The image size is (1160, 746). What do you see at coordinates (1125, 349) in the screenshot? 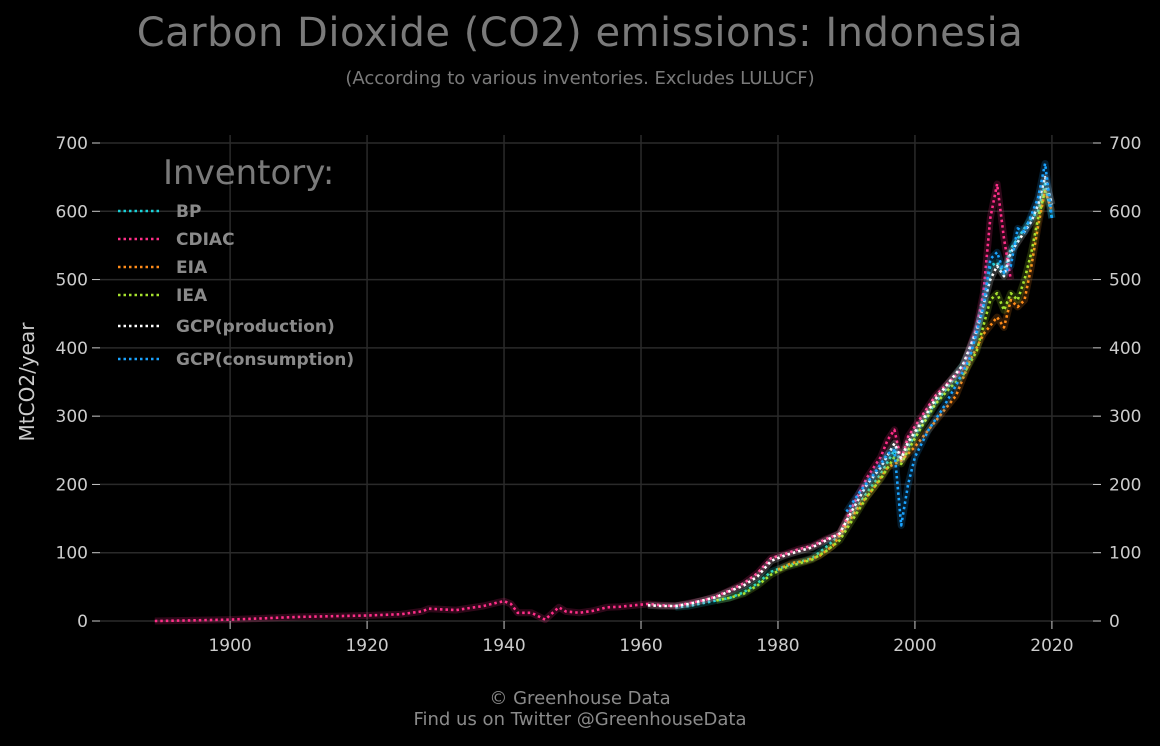
I see `y-tick-label-right: 400` at bounding box center [1125, 349].